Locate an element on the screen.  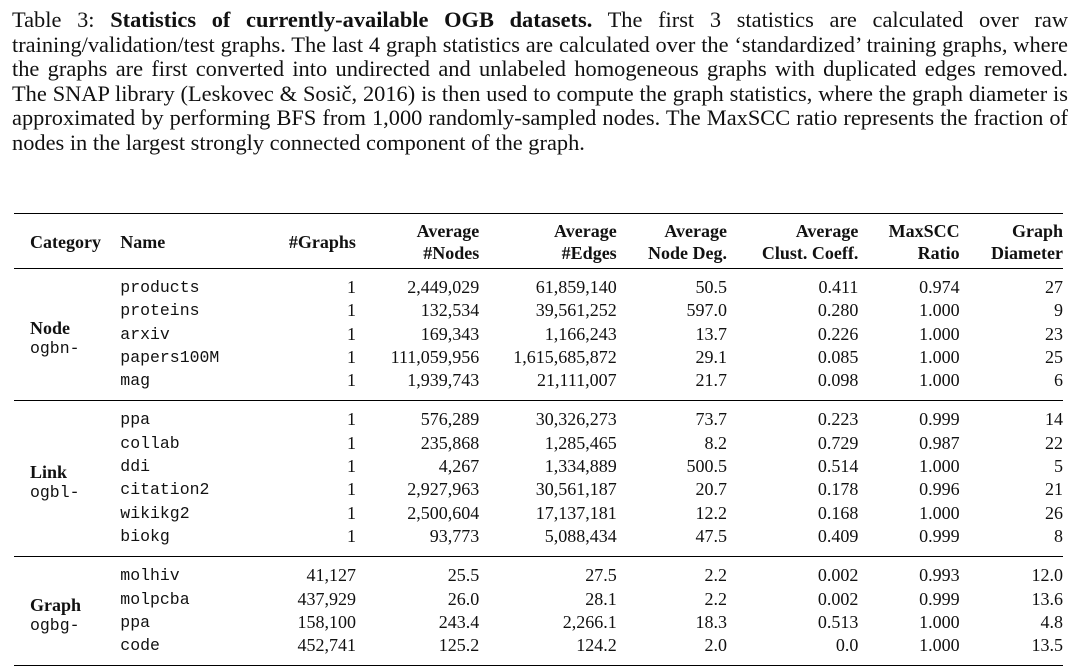
table-row: ppa 158,100 243.4 2,266.1 18.3 0.513 1.000 4.8 is located at coordinates (538, 622).